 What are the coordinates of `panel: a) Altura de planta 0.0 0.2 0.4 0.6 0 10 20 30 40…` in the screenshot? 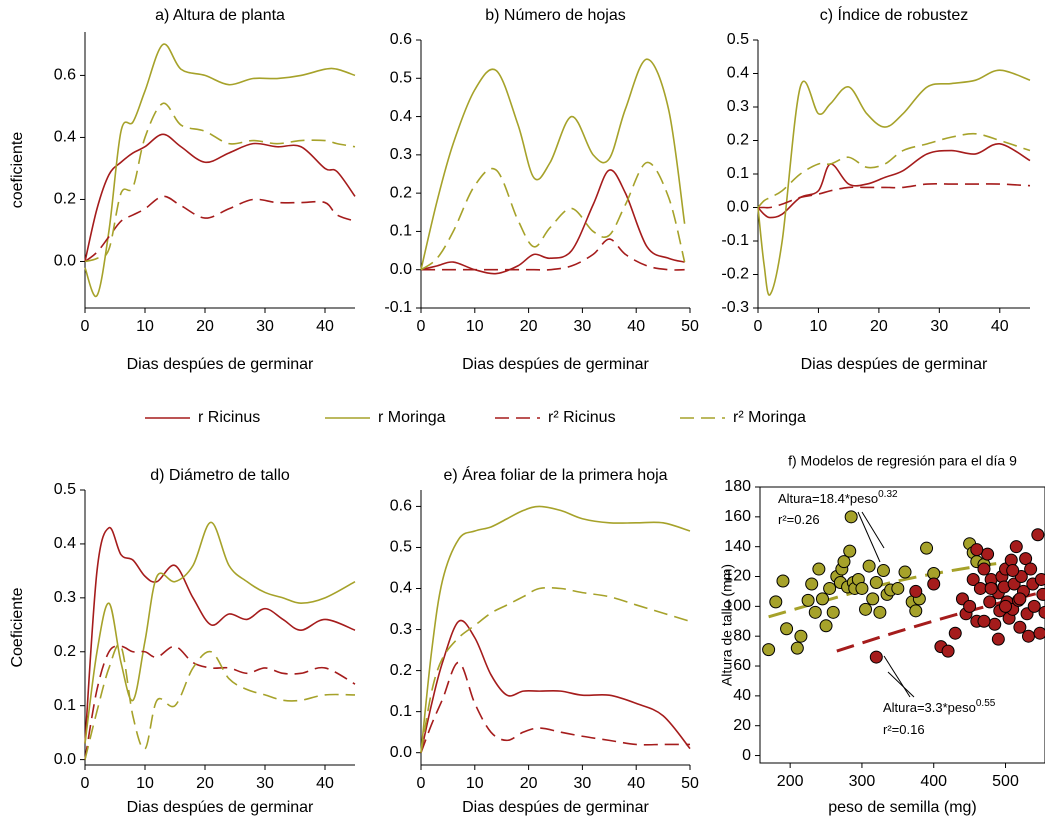 It's located at (182, 190).